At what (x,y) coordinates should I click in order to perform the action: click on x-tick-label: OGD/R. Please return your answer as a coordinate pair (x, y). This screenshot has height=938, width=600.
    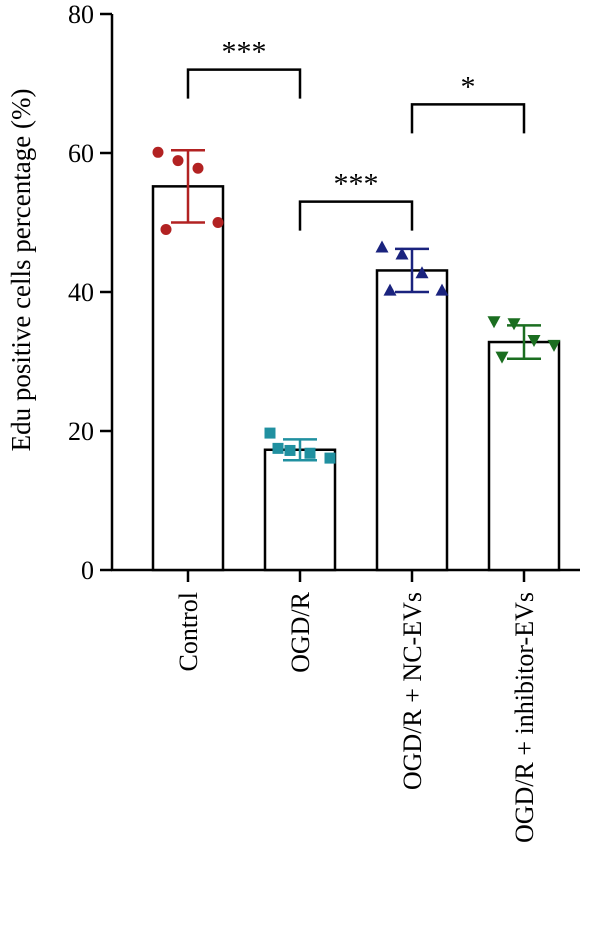
    Looking at the image, I should click on (300, 632).